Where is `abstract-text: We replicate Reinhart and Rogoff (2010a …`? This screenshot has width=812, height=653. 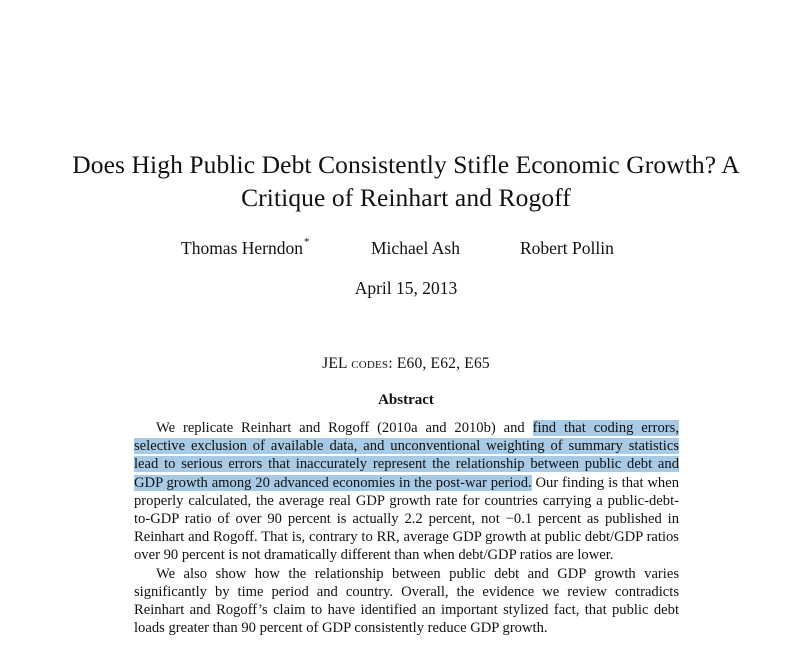
abstract-text: We replicate Reinhart and Rogoff (2010a … is located at coordinates (344, 428).